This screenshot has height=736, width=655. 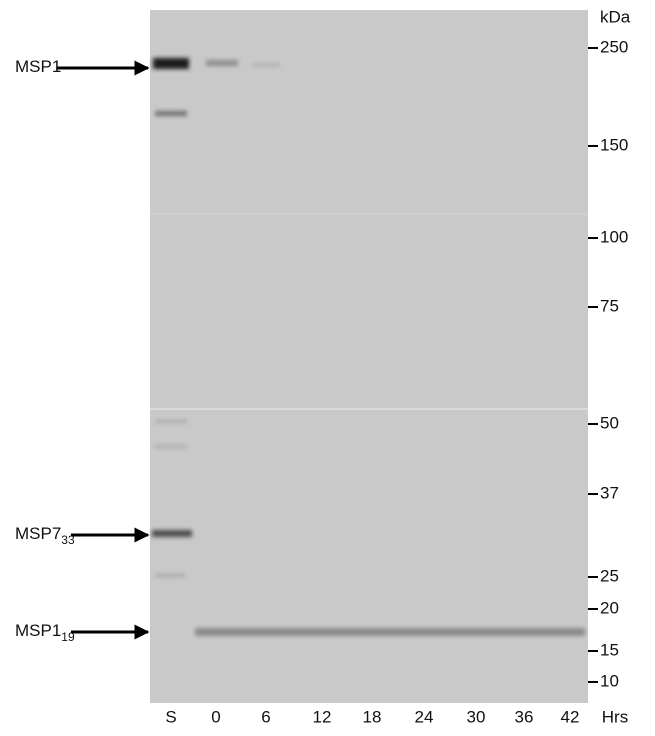 What do you see at coordinates (614, 144) in the screenshot?
I see `marker-label: 150` at bounding box center [614, 144].